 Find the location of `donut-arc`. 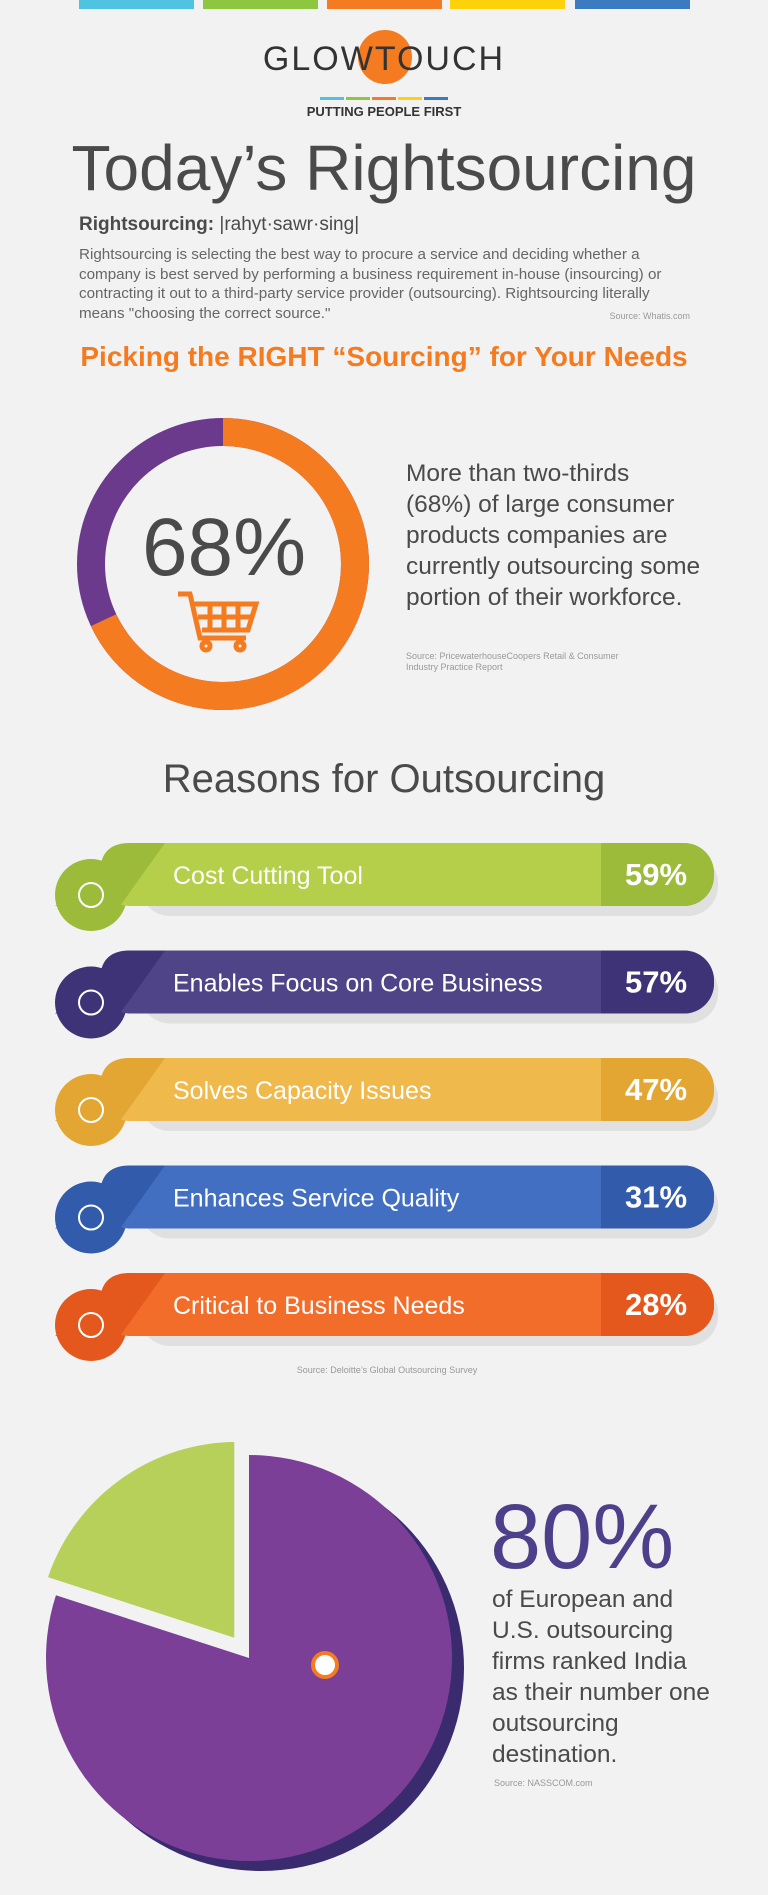

donut-arc is located at coordinates (229, 564).